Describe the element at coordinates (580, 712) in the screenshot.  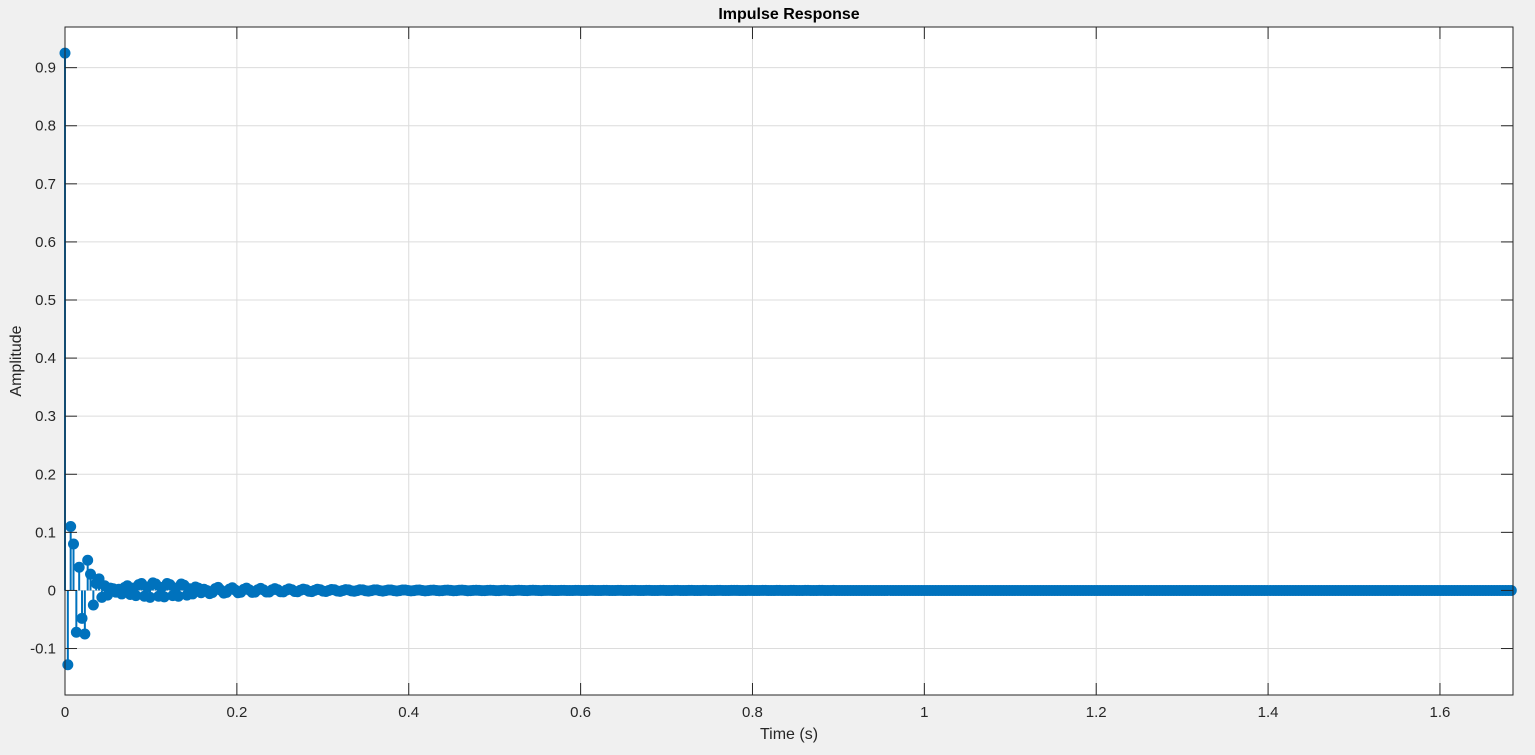
I see `x-tick-label: 0.6` at that location.